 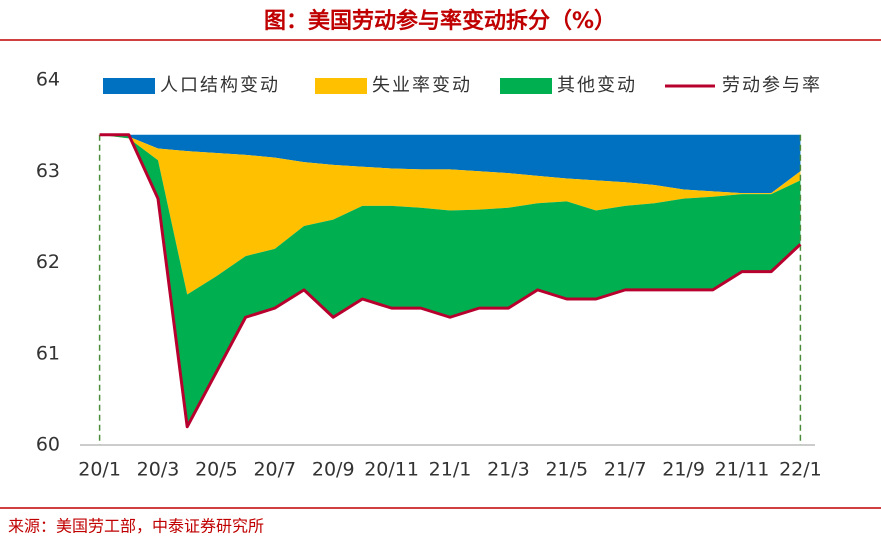 I want to click on y-tick-label: 64, so click(x=48, y=80).